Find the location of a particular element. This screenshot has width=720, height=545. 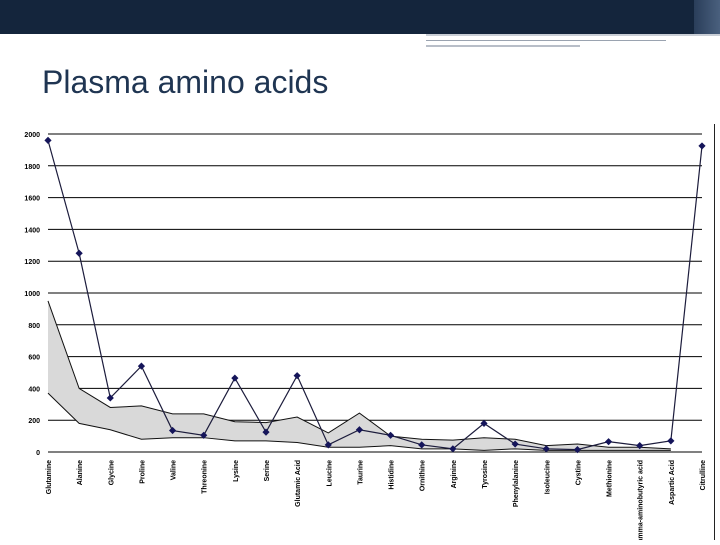

x-tick-label: Histidine is located at coordinates (392, 475).